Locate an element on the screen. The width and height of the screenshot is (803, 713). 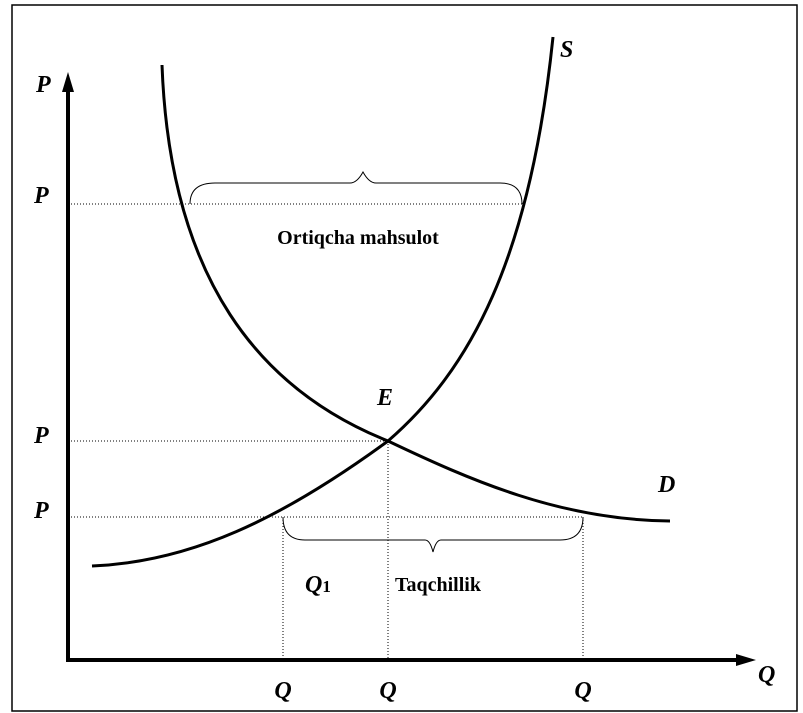
equilibrium-label: E is located at coordinates (384, 398).